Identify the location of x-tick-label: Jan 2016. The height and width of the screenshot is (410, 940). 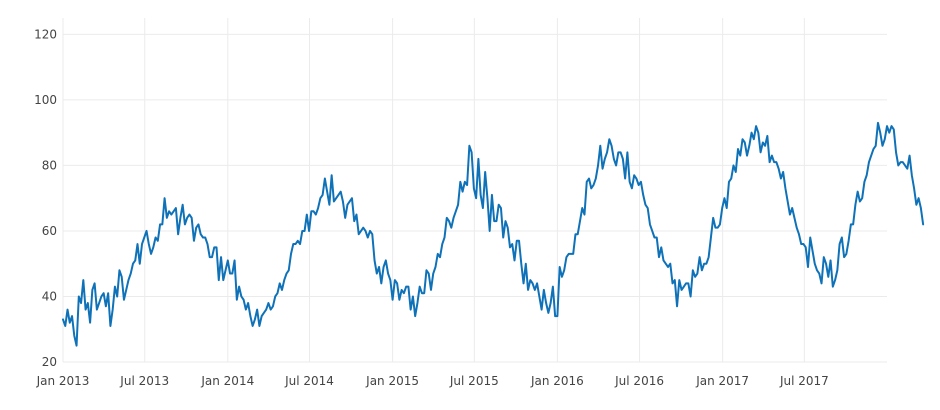
(557, 381).